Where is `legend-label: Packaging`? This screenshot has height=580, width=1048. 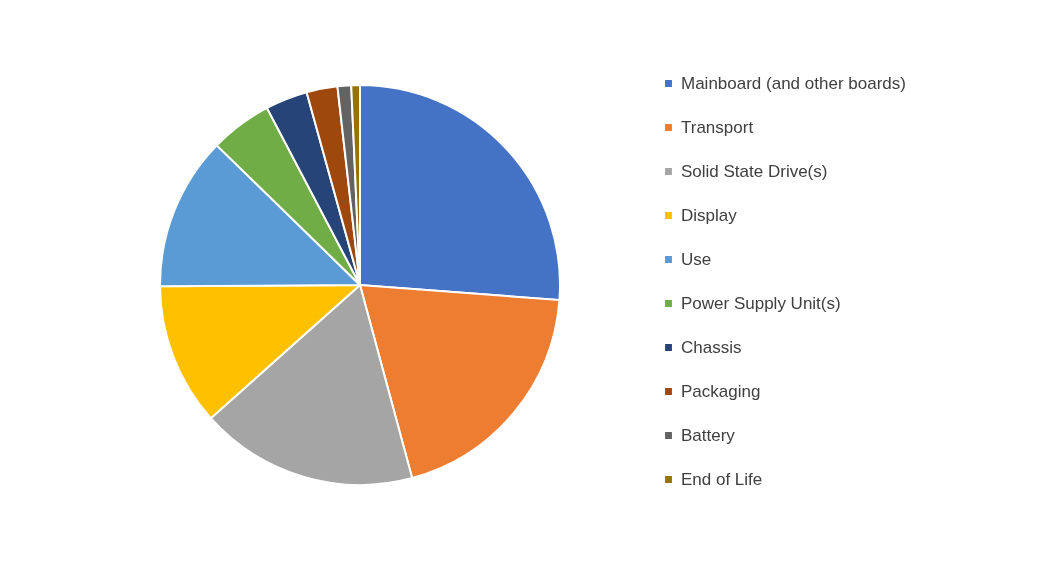
legend-label: Packaging is located at coordinates (721, 391).